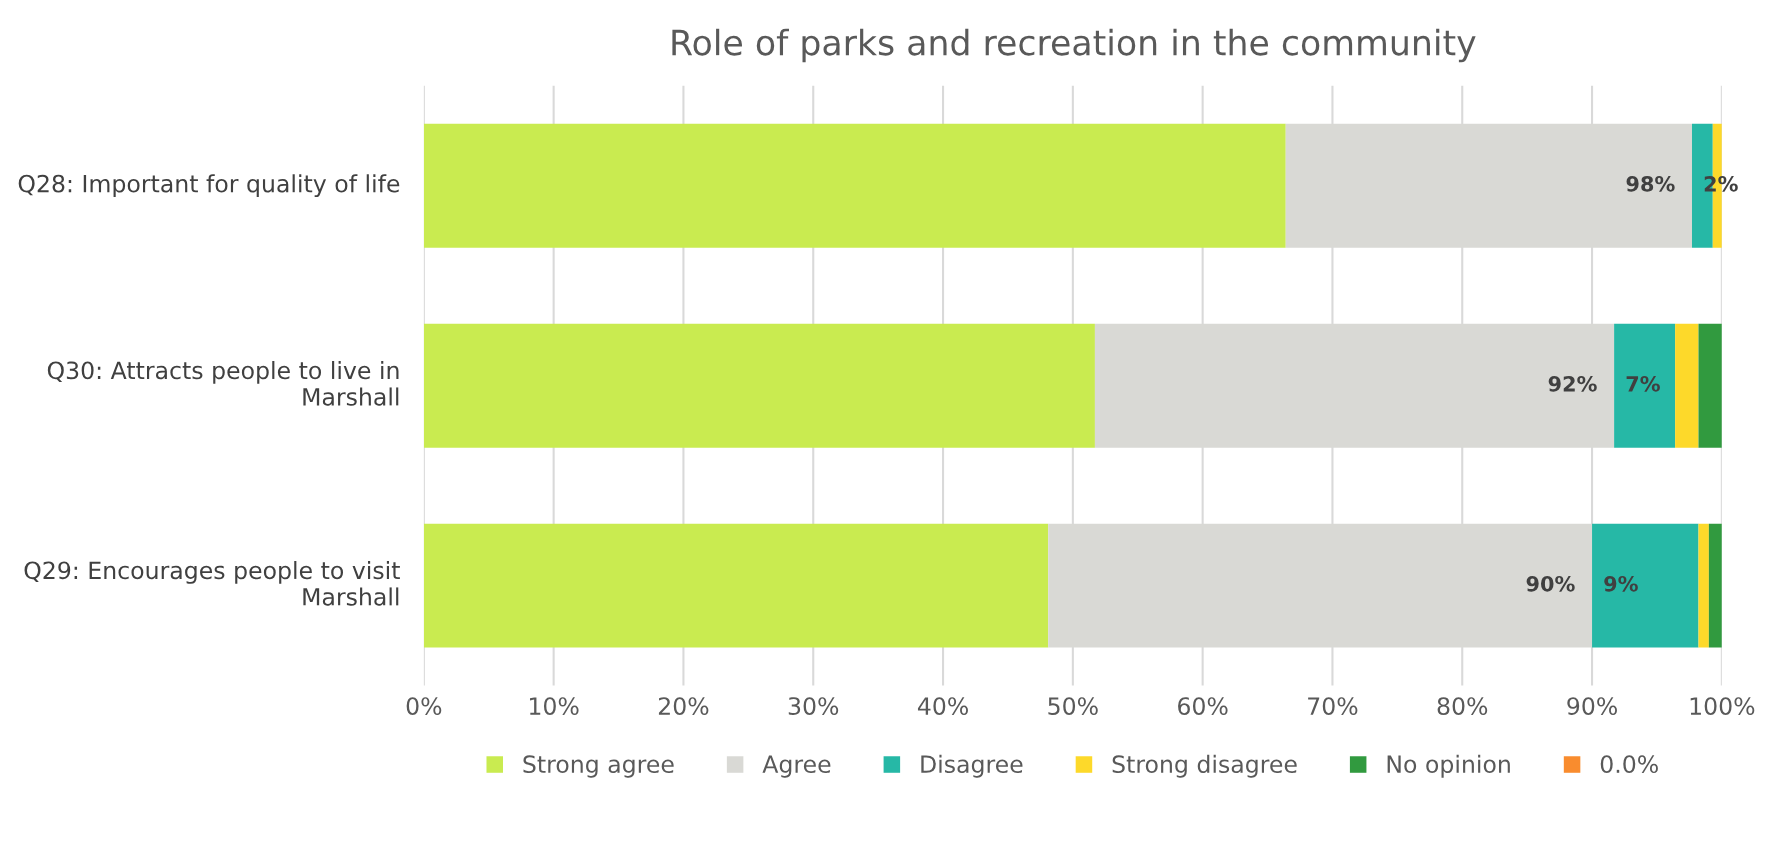 This screenshot has height=857, width=1766. Describe the element at coordinates (223, 383) in the screenshot. I see `y-tick-label: Q30: Attracts people to live in Marshall` at that location.